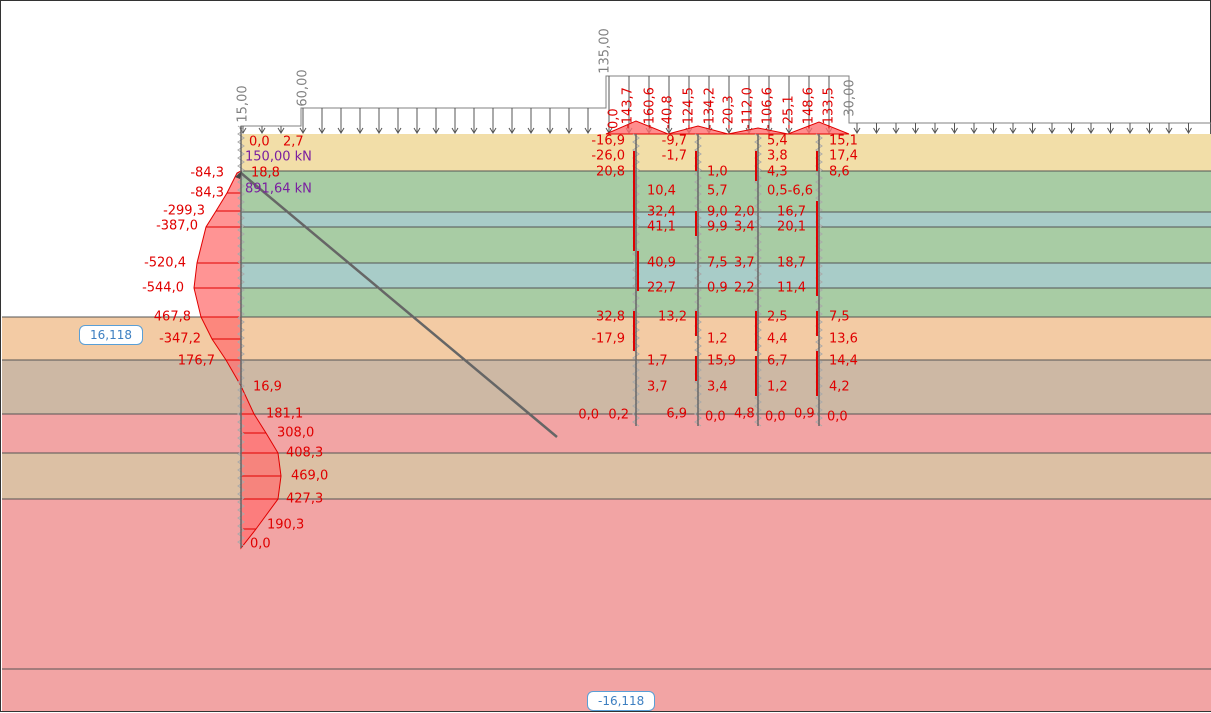 This screenshot has height=713, width=1211. Describe the element at coordinates (843, 156) in the screenshot. I see `pile-moment-label: 17,4` at that location.